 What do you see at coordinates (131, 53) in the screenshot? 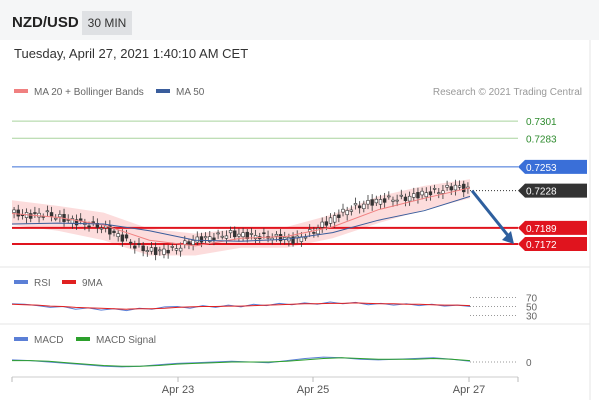
I see `timestamp: Tuesday, April 27, 2021 1:40:10 AM CET` at bounding box center [131, 53].